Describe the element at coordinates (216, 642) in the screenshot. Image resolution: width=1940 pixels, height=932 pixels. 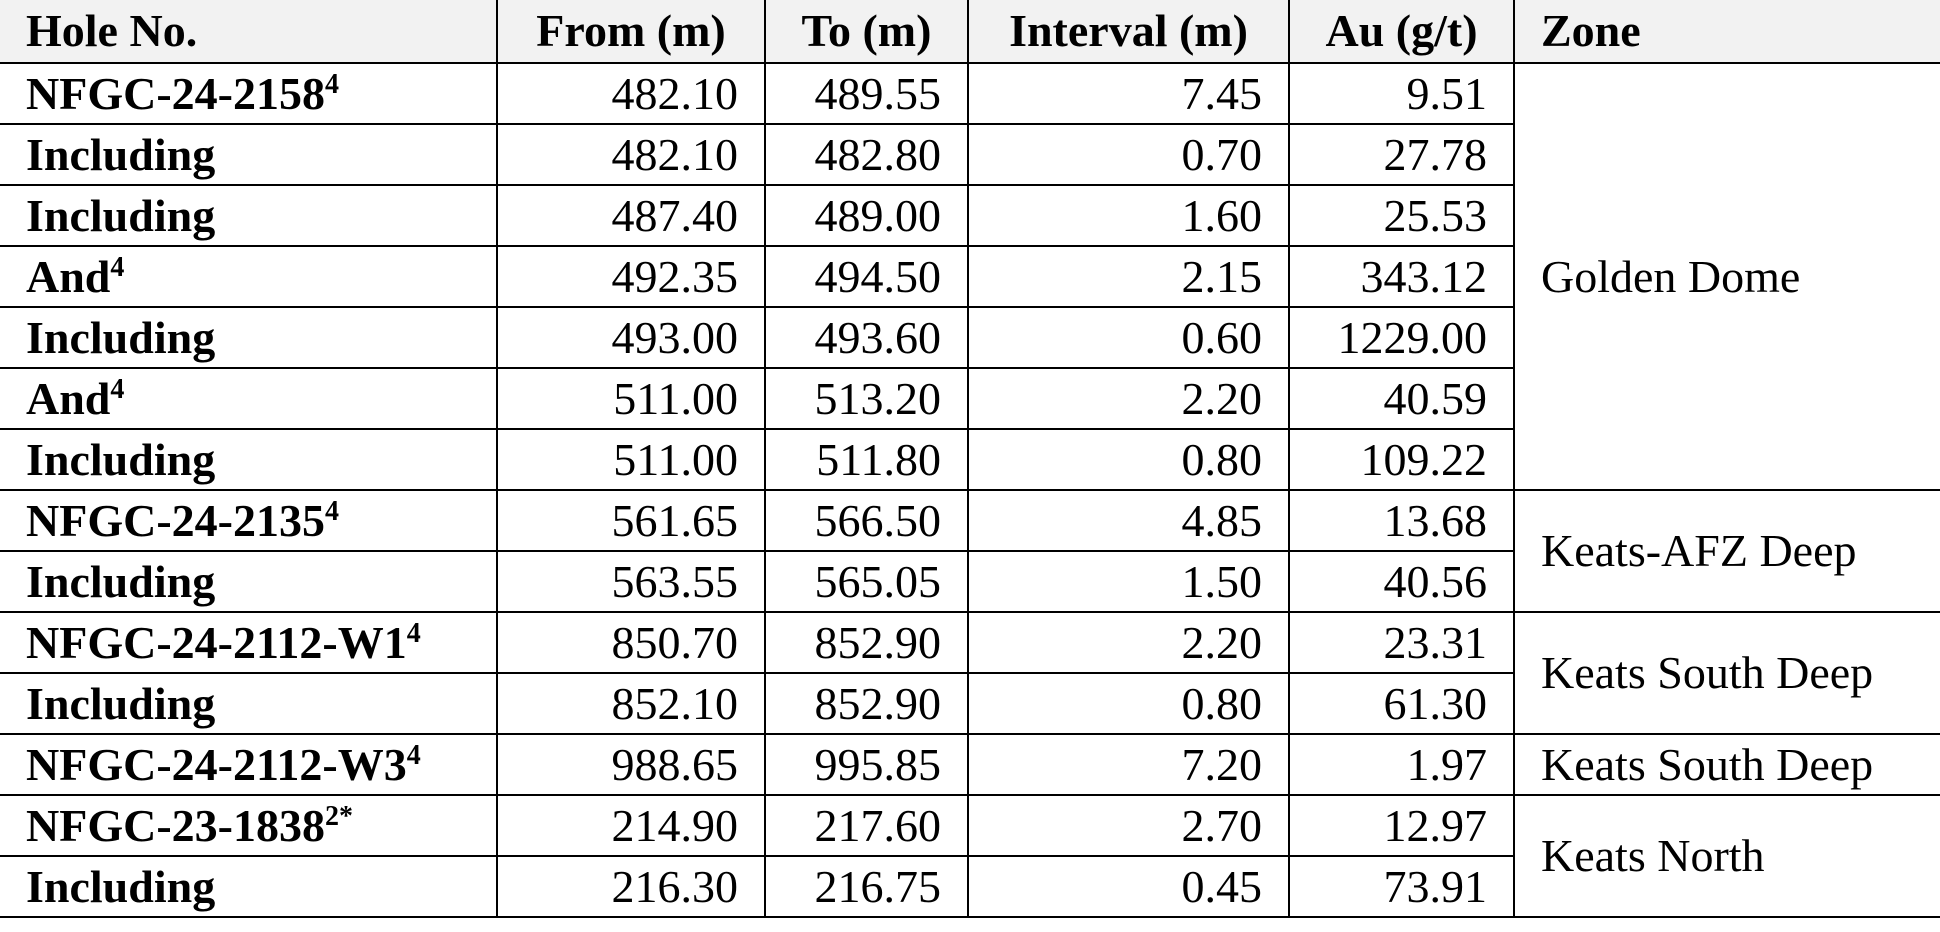
I see `hole-id: NFGC-24-2112-W1` at that location.